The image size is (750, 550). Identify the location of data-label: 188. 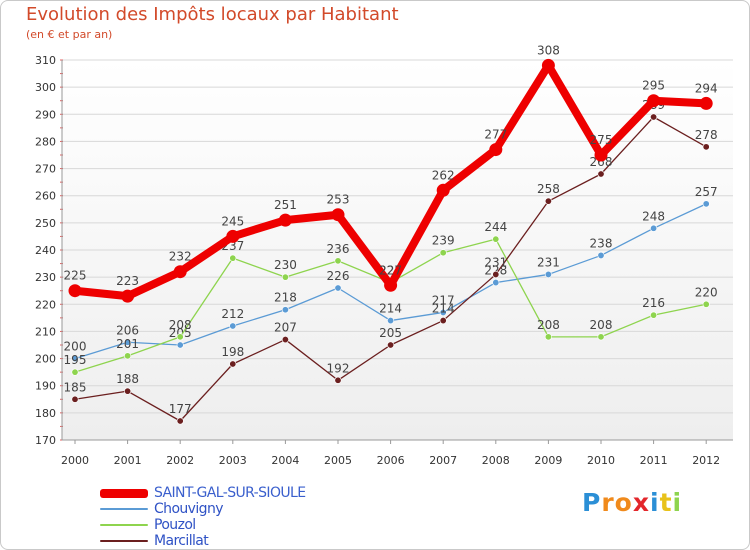
(127, 379).